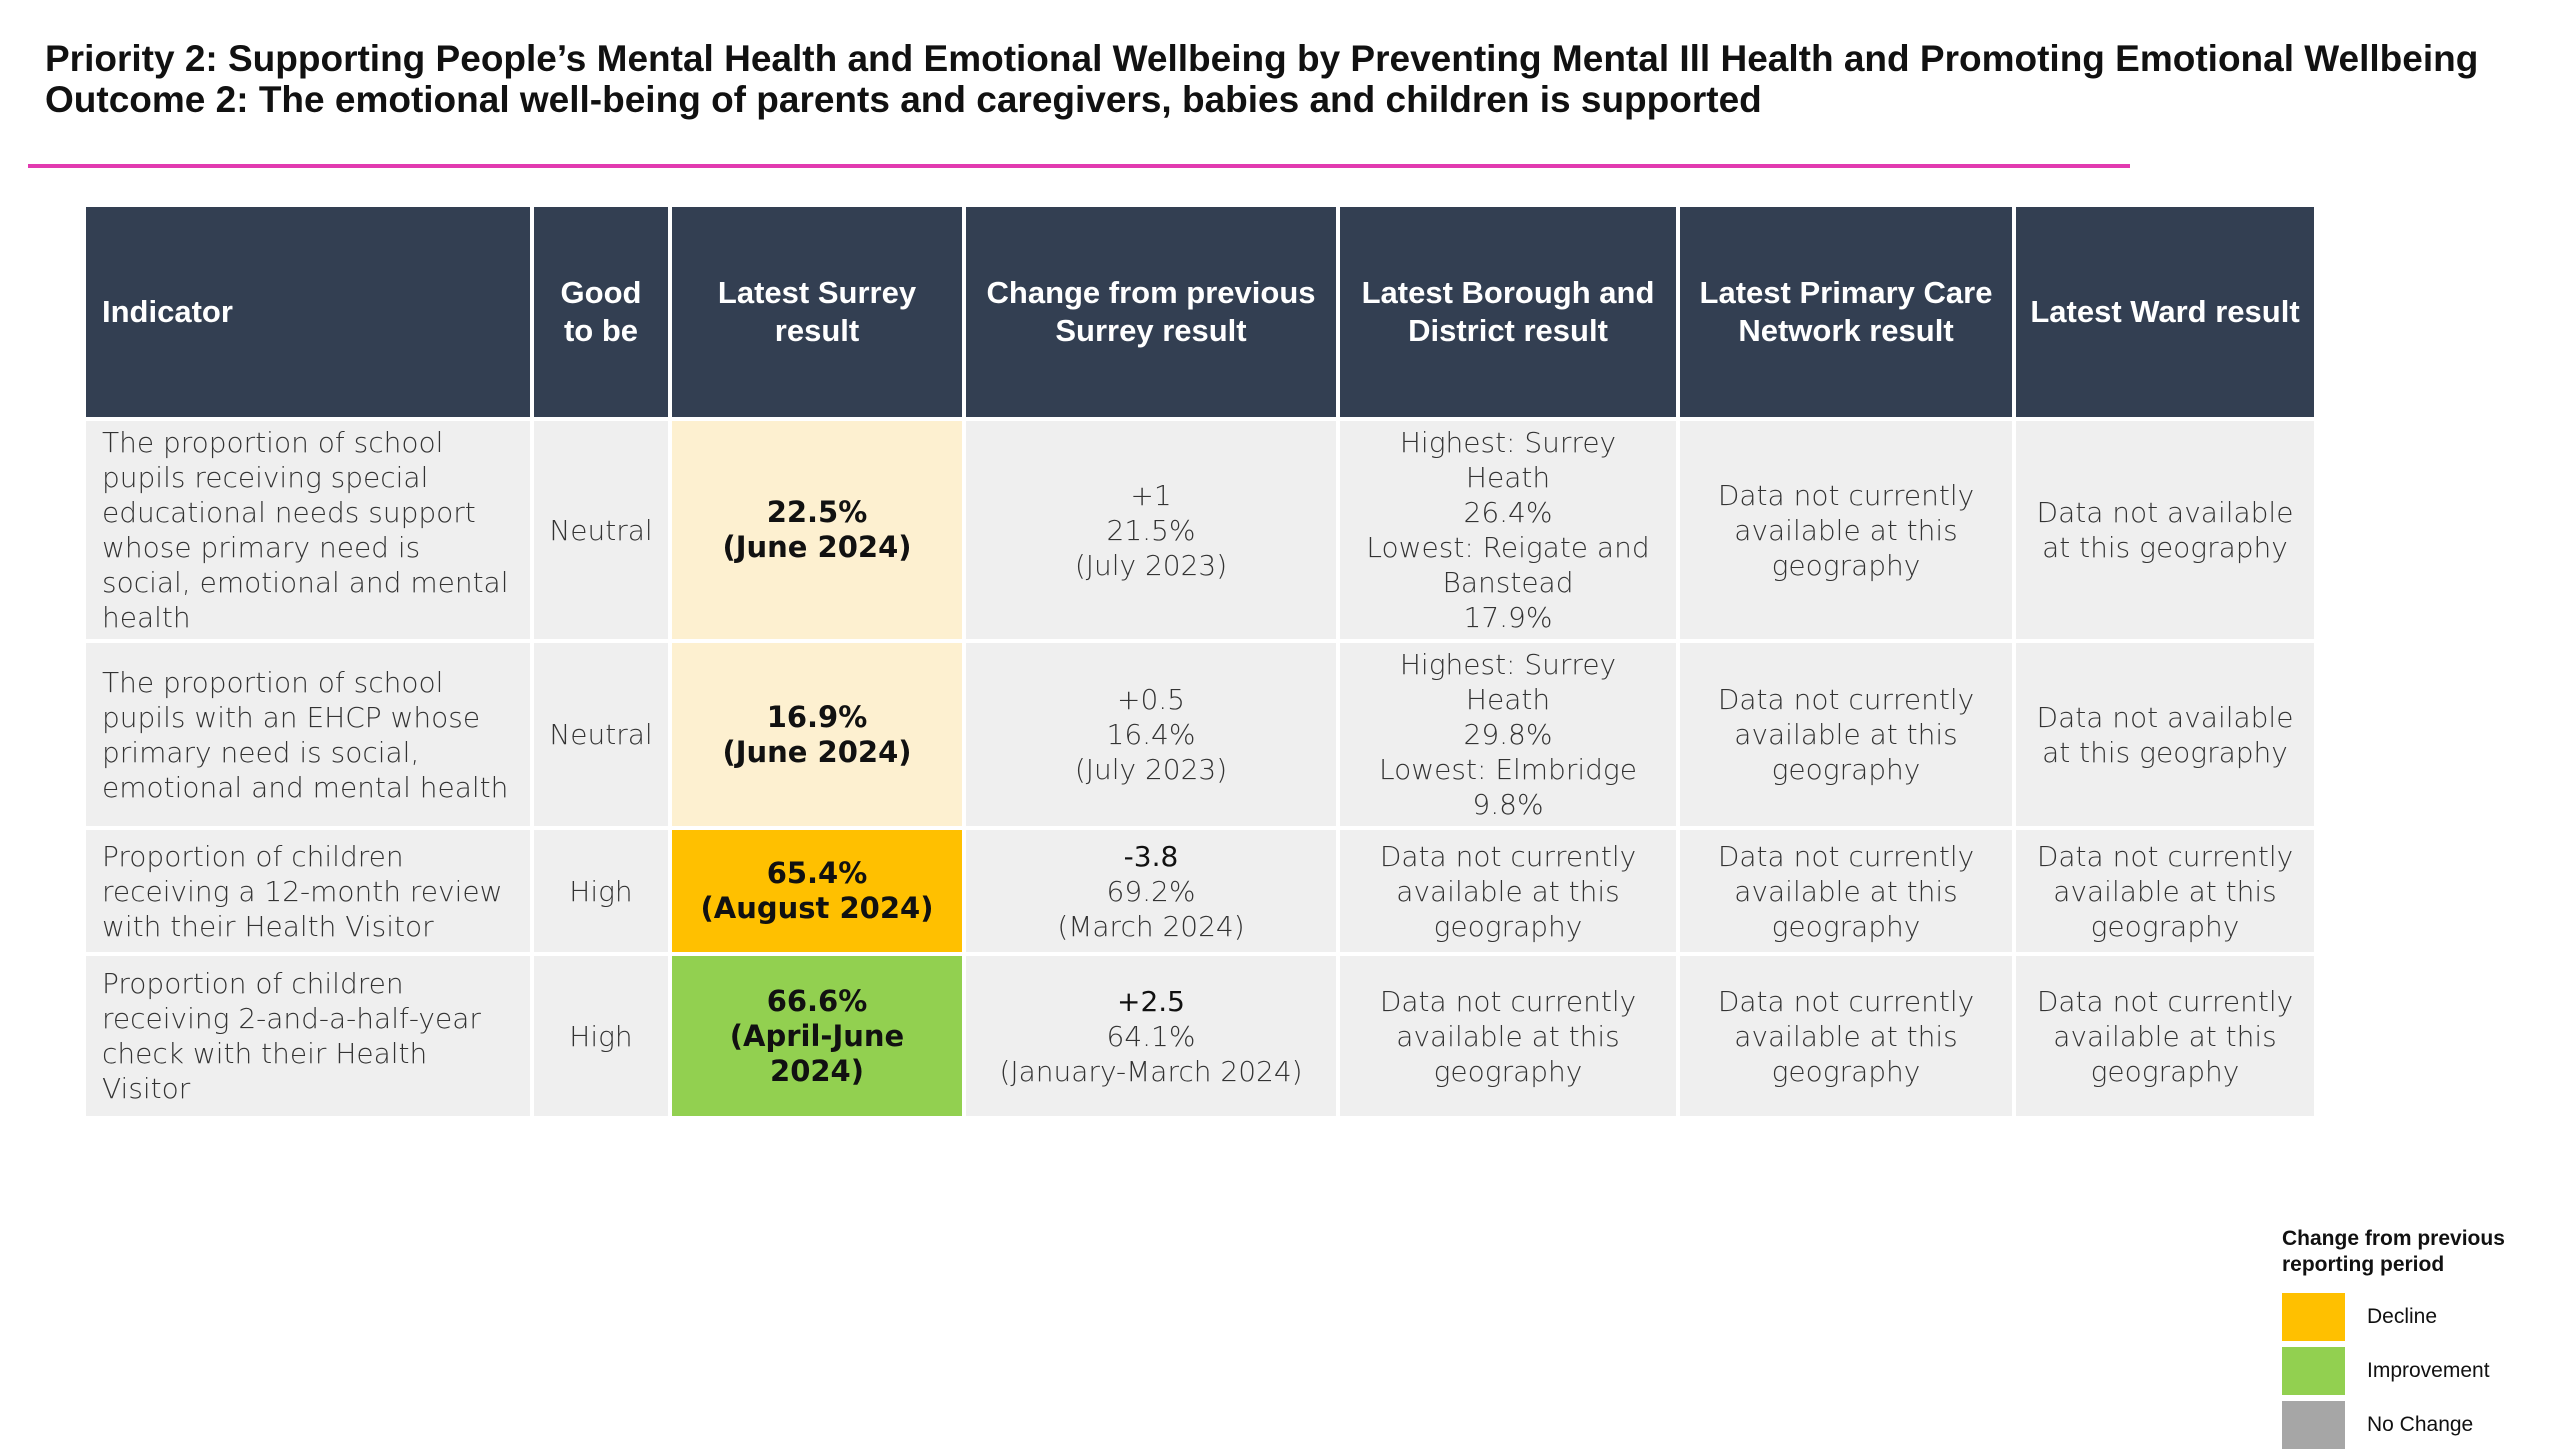  Describe the element at coordinates (2428, 1370) in the screenshot. I see `legend-label-improvement: Improvement` at that location.